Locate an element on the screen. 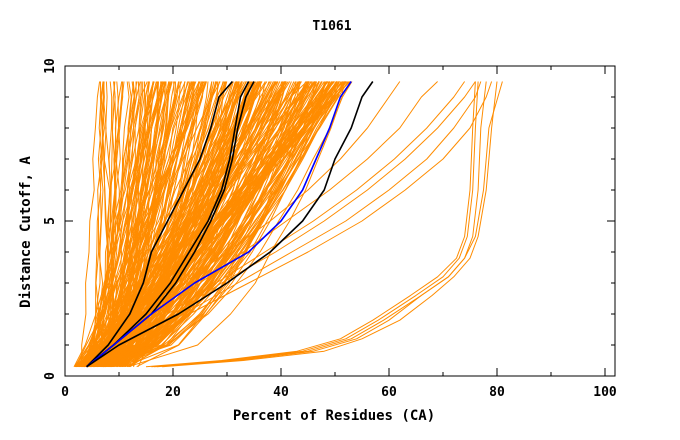 This screenshot has width=680, height=440. x-tick-label: 60 is located at coordinates (389, 392).